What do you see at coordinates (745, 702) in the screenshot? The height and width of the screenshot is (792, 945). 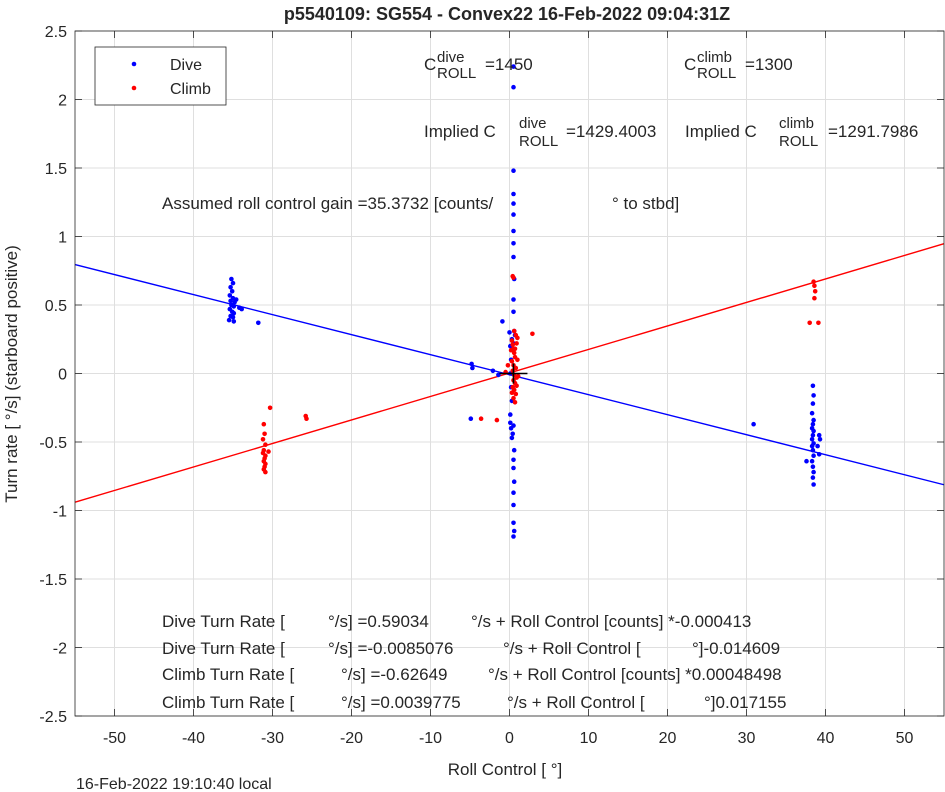 I see `eq4-d: °]0.017155` at bounding box center [745, 702].